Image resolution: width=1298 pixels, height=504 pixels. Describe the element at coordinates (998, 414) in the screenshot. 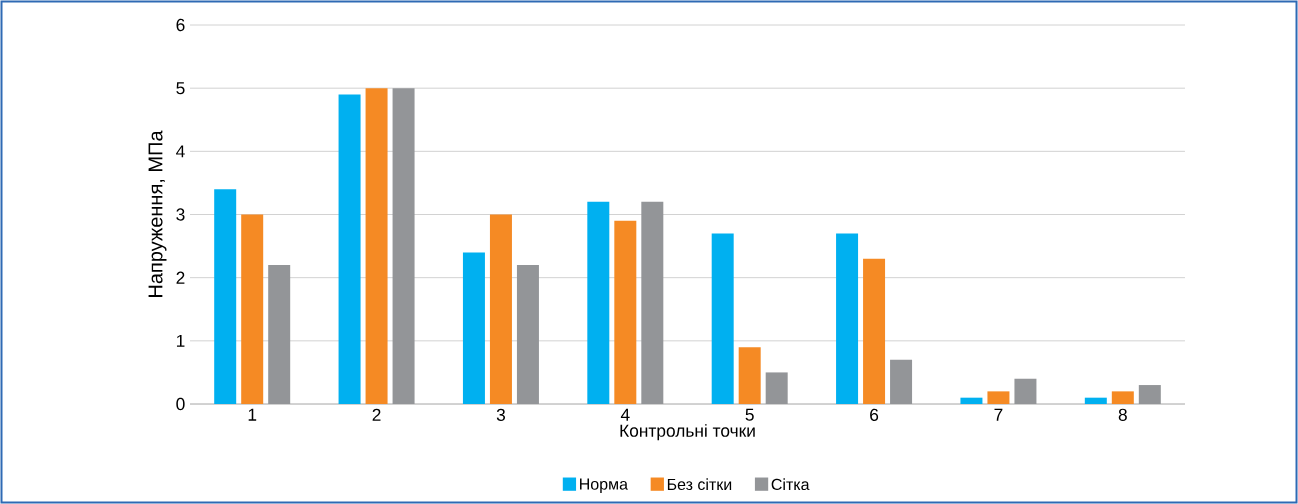

I see `x-tick-label: 7` at that location.